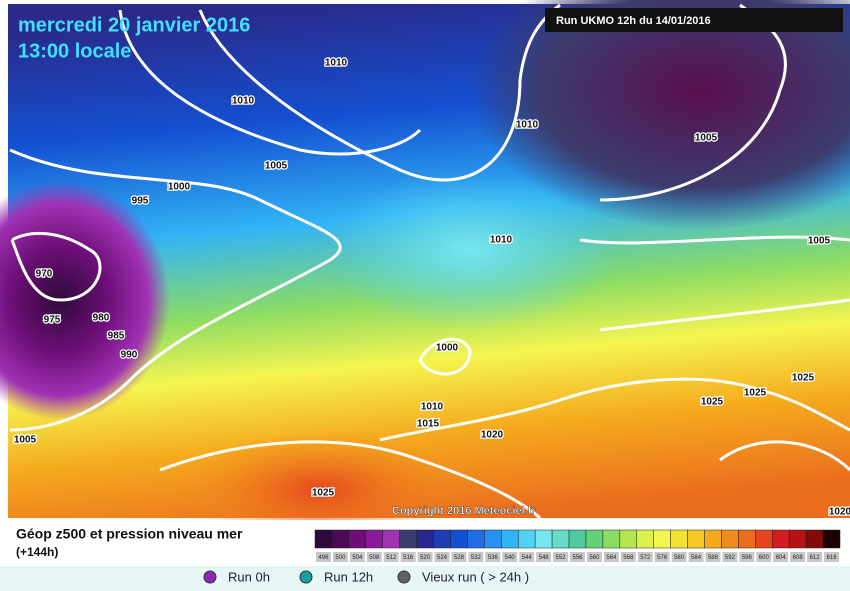 The height and width of the screenshot is (591, 850). I want to click on legend-label: 516, so click(408, 558).